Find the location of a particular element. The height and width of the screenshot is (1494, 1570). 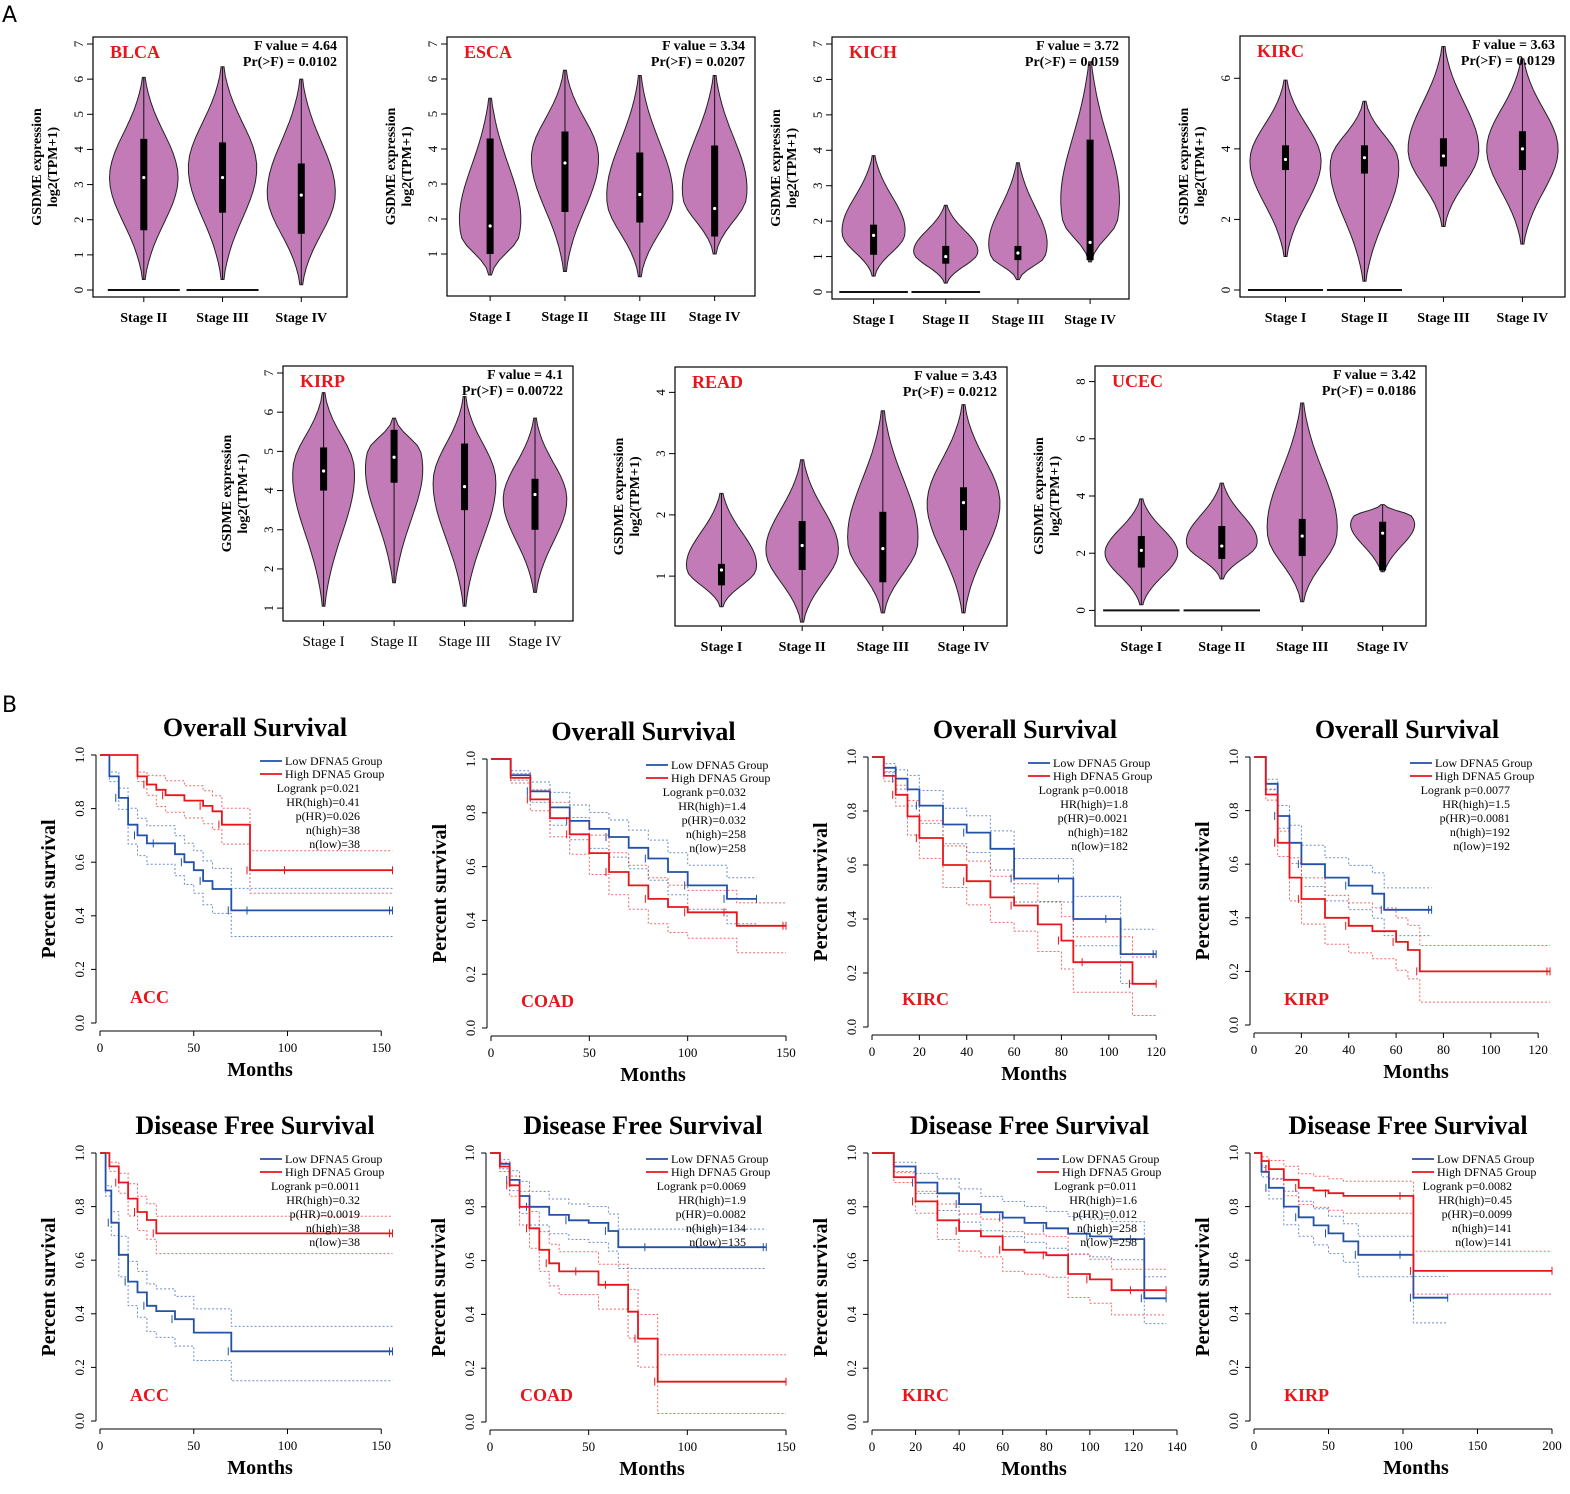

y-tick-label: 0 is located at coordinates (78, 290).